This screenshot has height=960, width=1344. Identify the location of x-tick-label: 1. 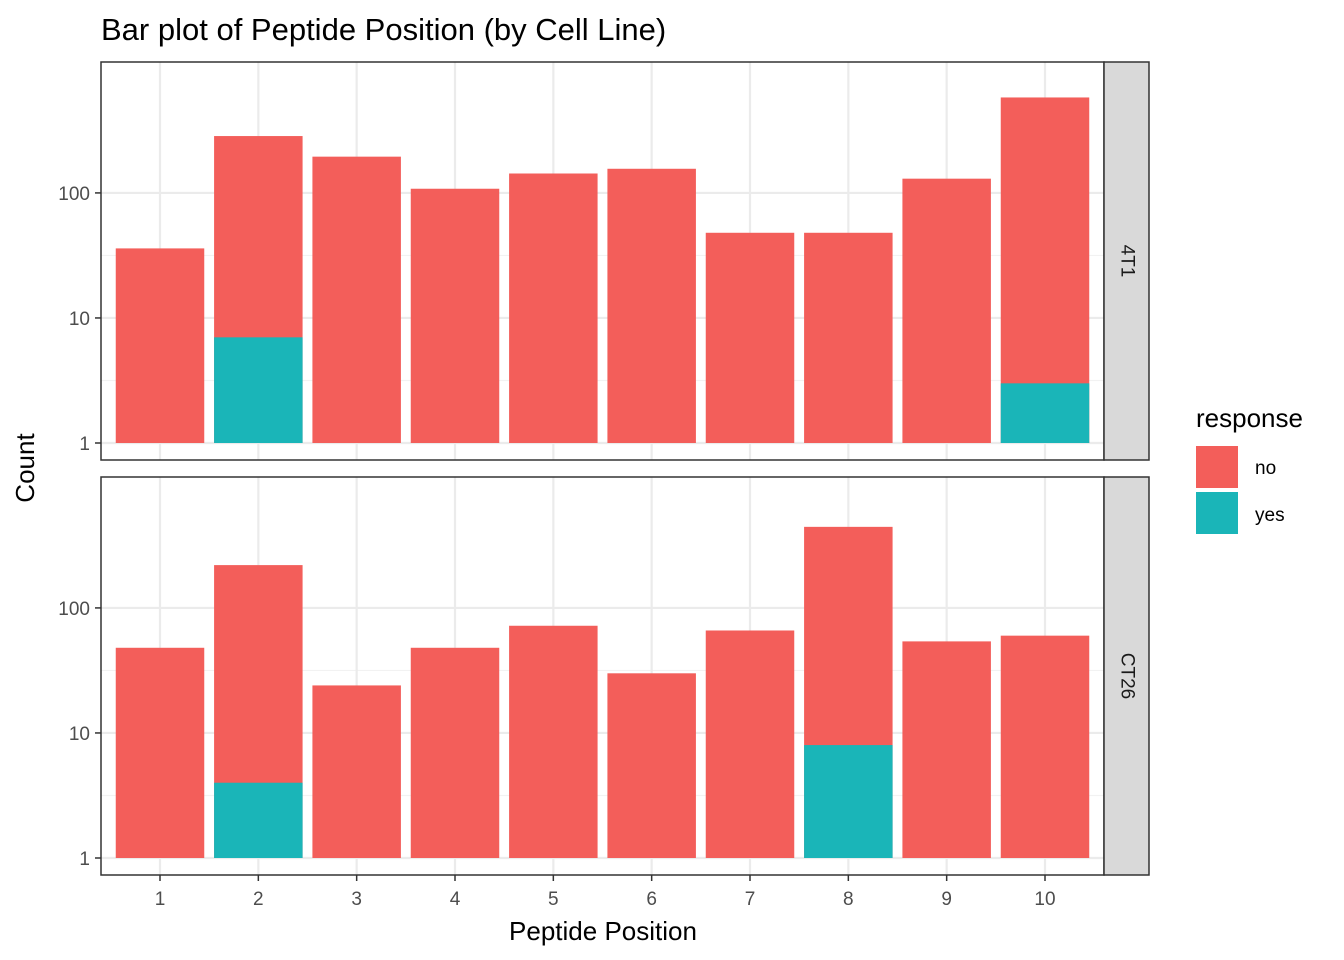
(160, 899).